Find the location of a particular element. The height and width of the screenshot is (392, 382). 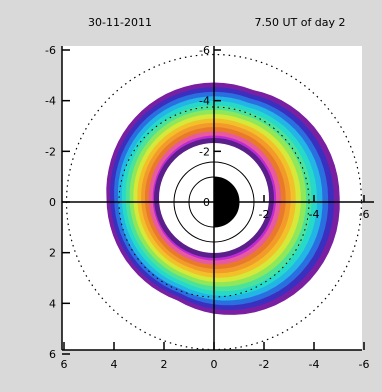

inner-x-tick-label: -6 is located at coordinates (364, 214).